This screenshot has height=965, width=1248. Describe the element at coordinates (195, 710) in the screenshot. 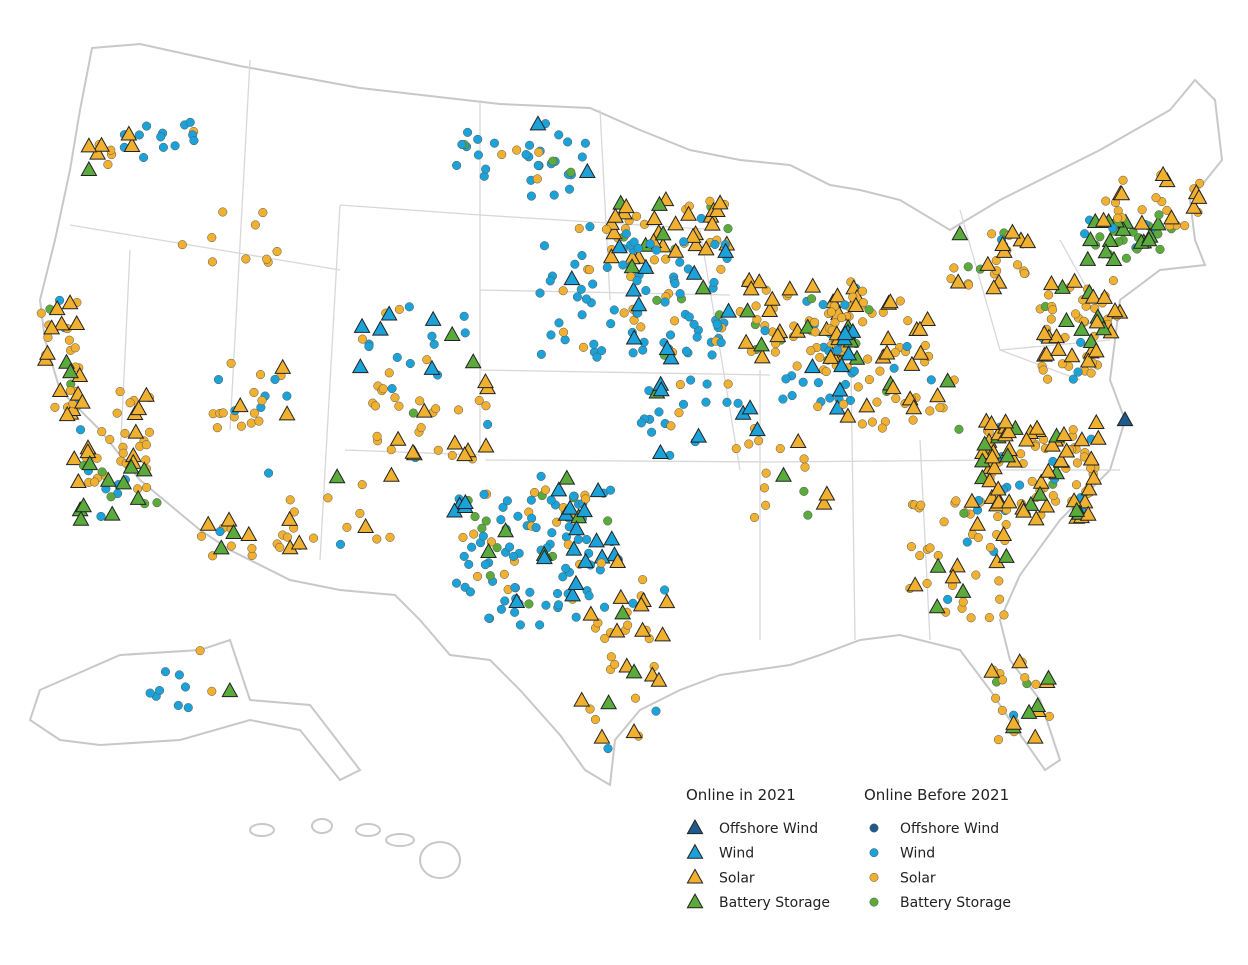

I see `alaska` at that location.